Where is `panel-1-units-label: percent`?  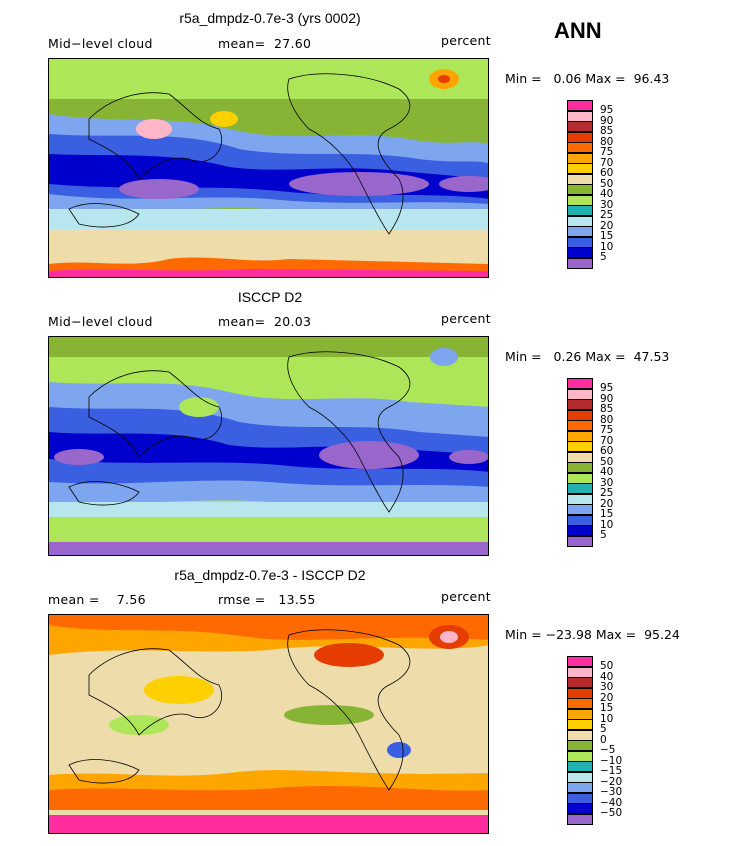
panel-1-units-label: percent is located at coordinates (466, 40).